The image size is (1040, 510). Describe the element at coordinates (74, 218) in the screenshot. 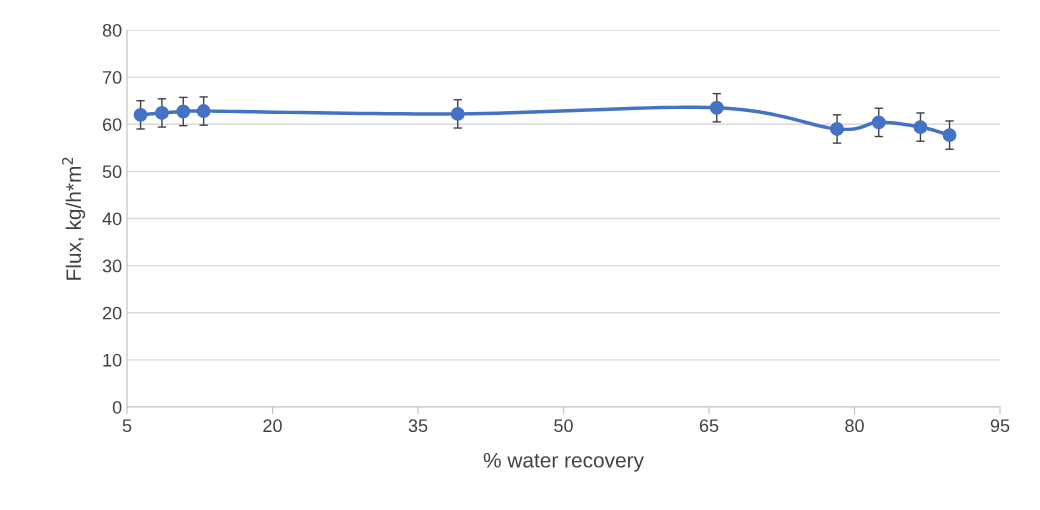

I see `y-axis-title: Flux, kg/h*m$^{2}$` at that location.